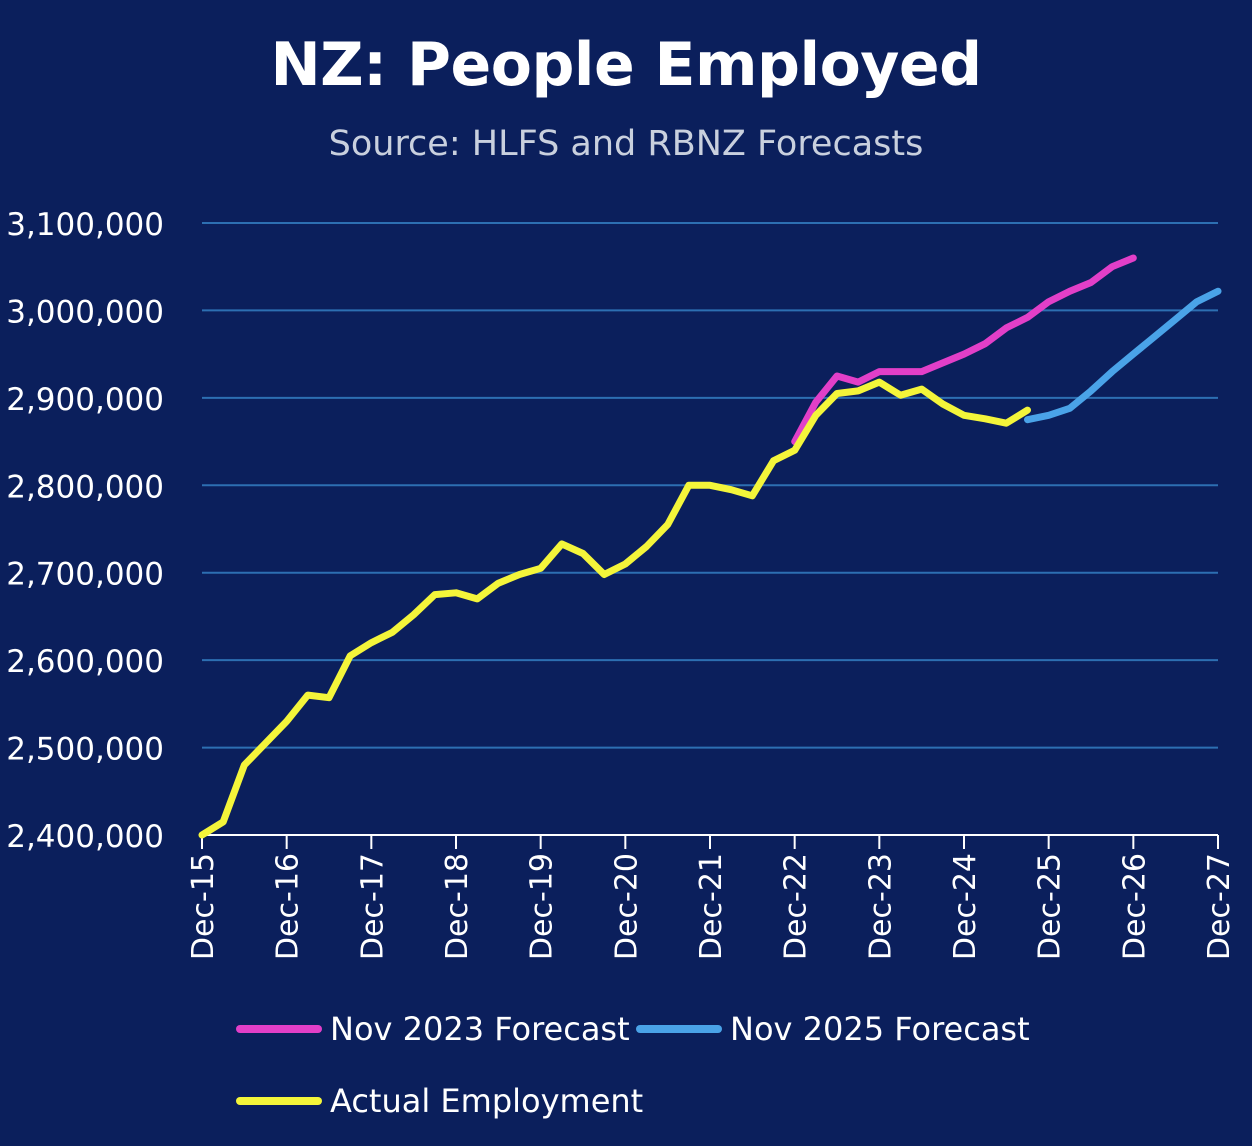  I want to click on y-tick-label: 2,400,000, so click(85, 837).